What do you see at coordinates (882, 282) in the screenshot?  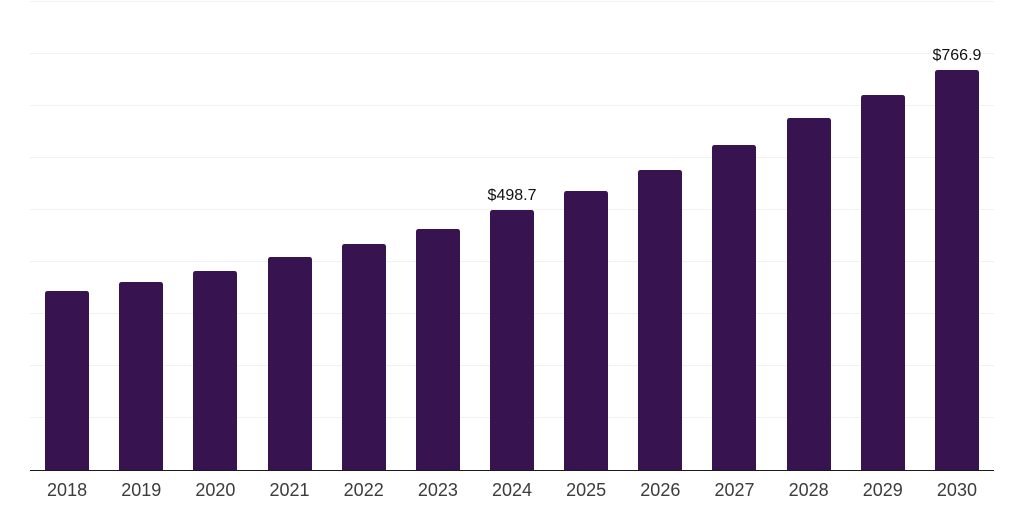 I see `bar-2029` at bounding box center [882, 282].